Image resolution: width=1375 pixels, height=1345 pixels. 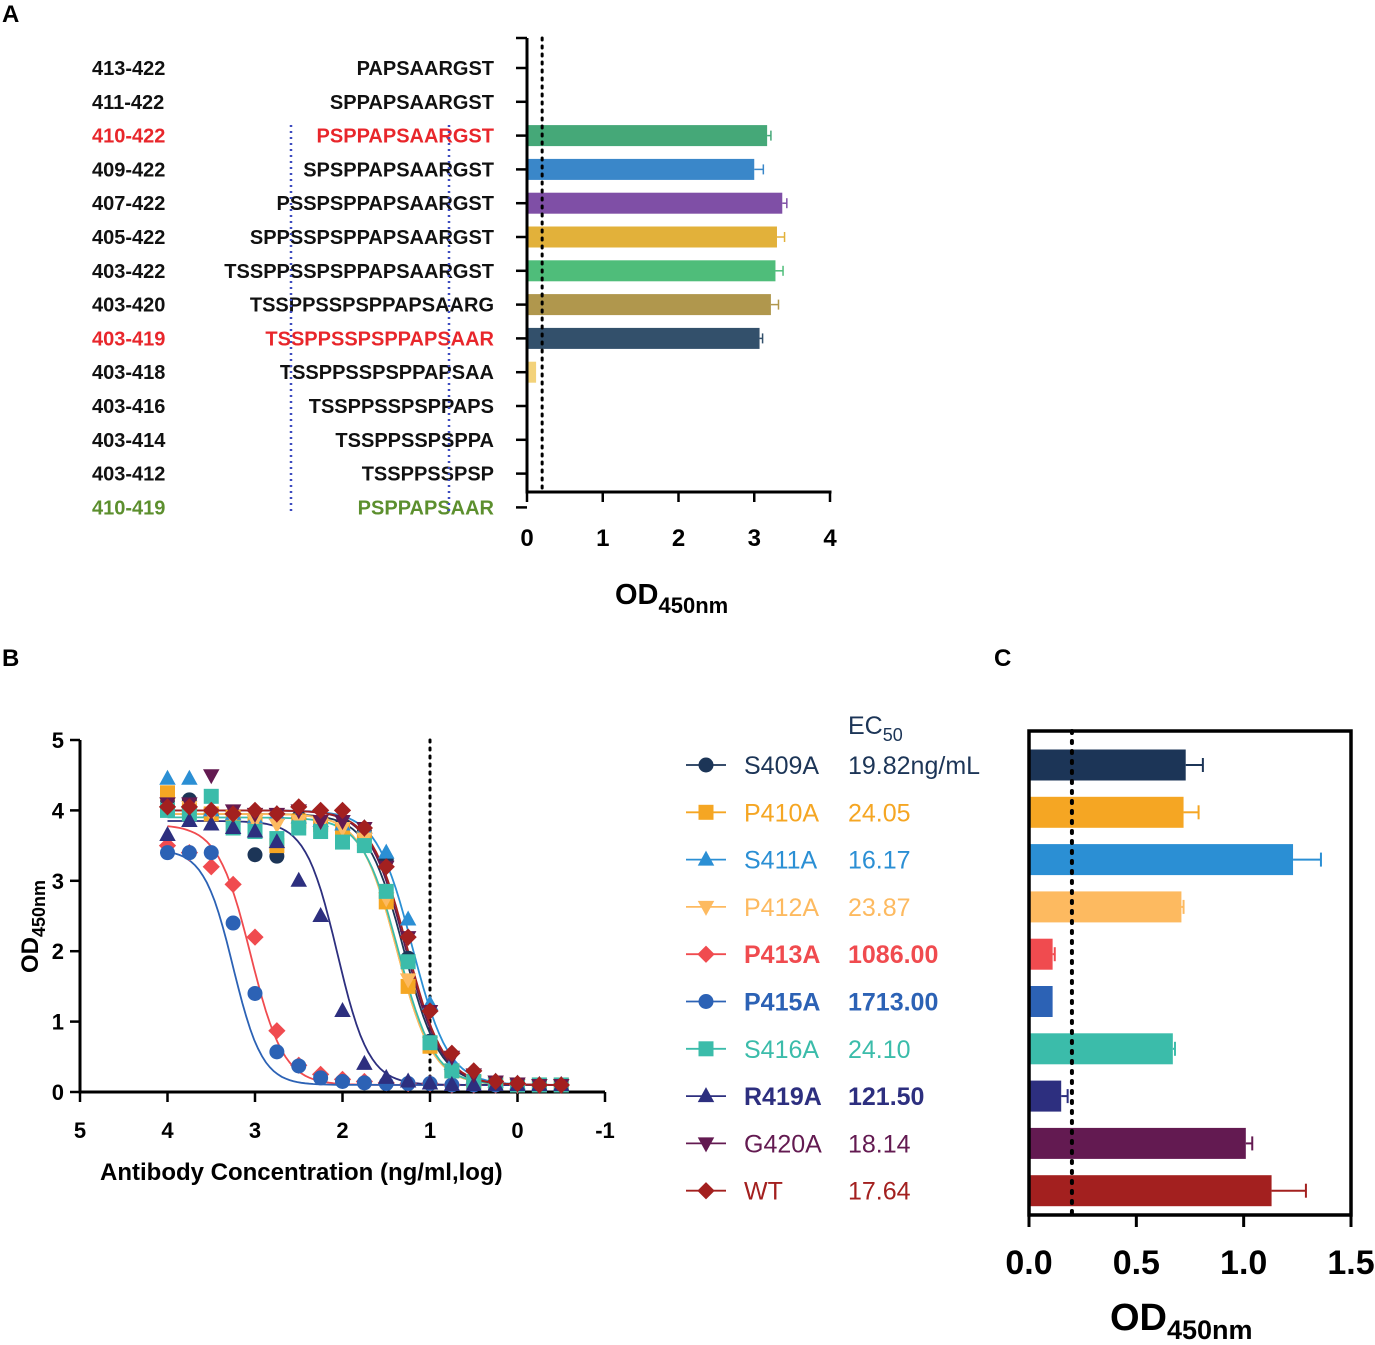 What do you see at coordinates (526, 538) in the screenshot?
I see `x-tick-label: 0` at bounding box center [526, 538].